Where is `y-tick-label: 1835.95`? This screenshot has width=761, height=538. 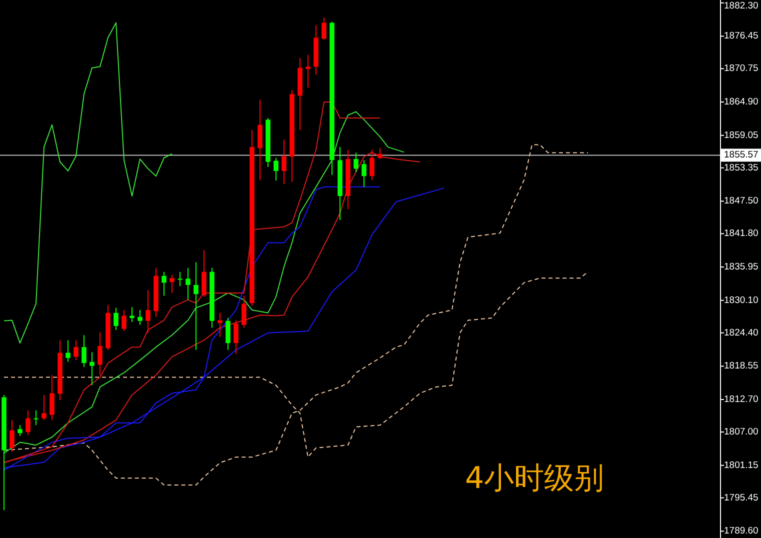
y-tick-label: 1835.95 is located at coordinates (741, 267).